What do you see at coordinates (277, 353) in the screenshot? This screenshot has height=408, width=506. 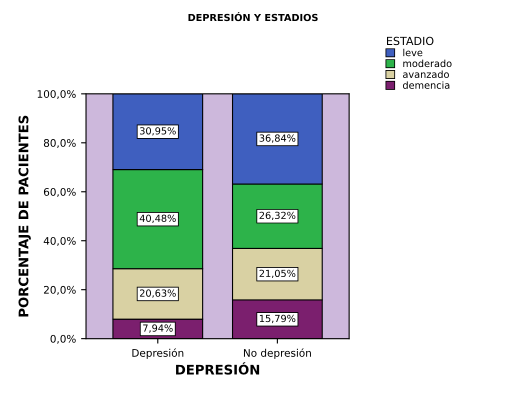 I see `x-tick-label: No depresión` at bounding box center [277, 353].